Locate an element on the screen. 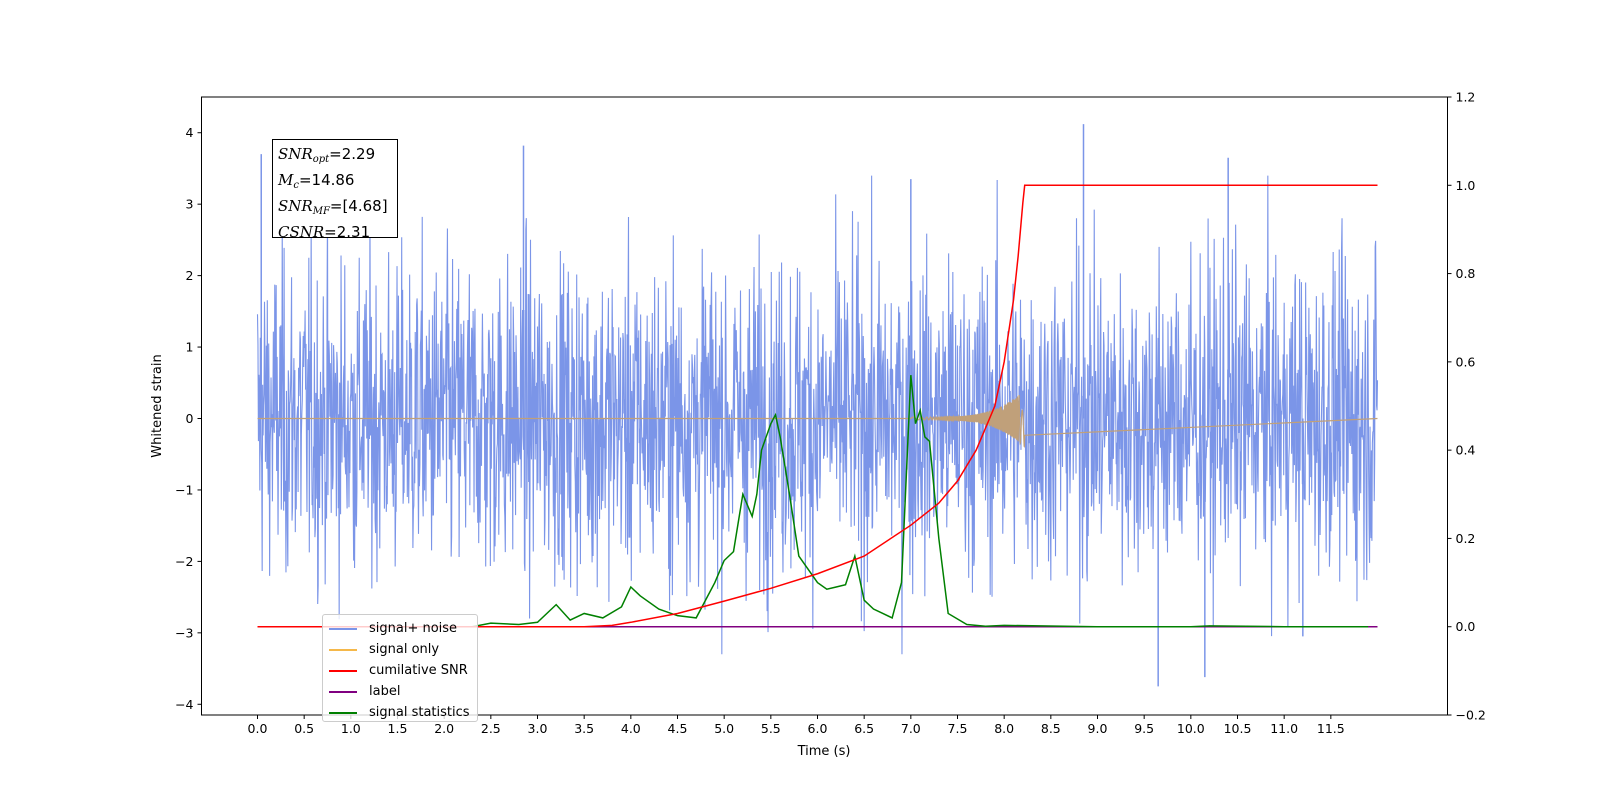 This screenshot has width=1600, height=800. y-tick-label: 4 is located at coordinates (190, 132).